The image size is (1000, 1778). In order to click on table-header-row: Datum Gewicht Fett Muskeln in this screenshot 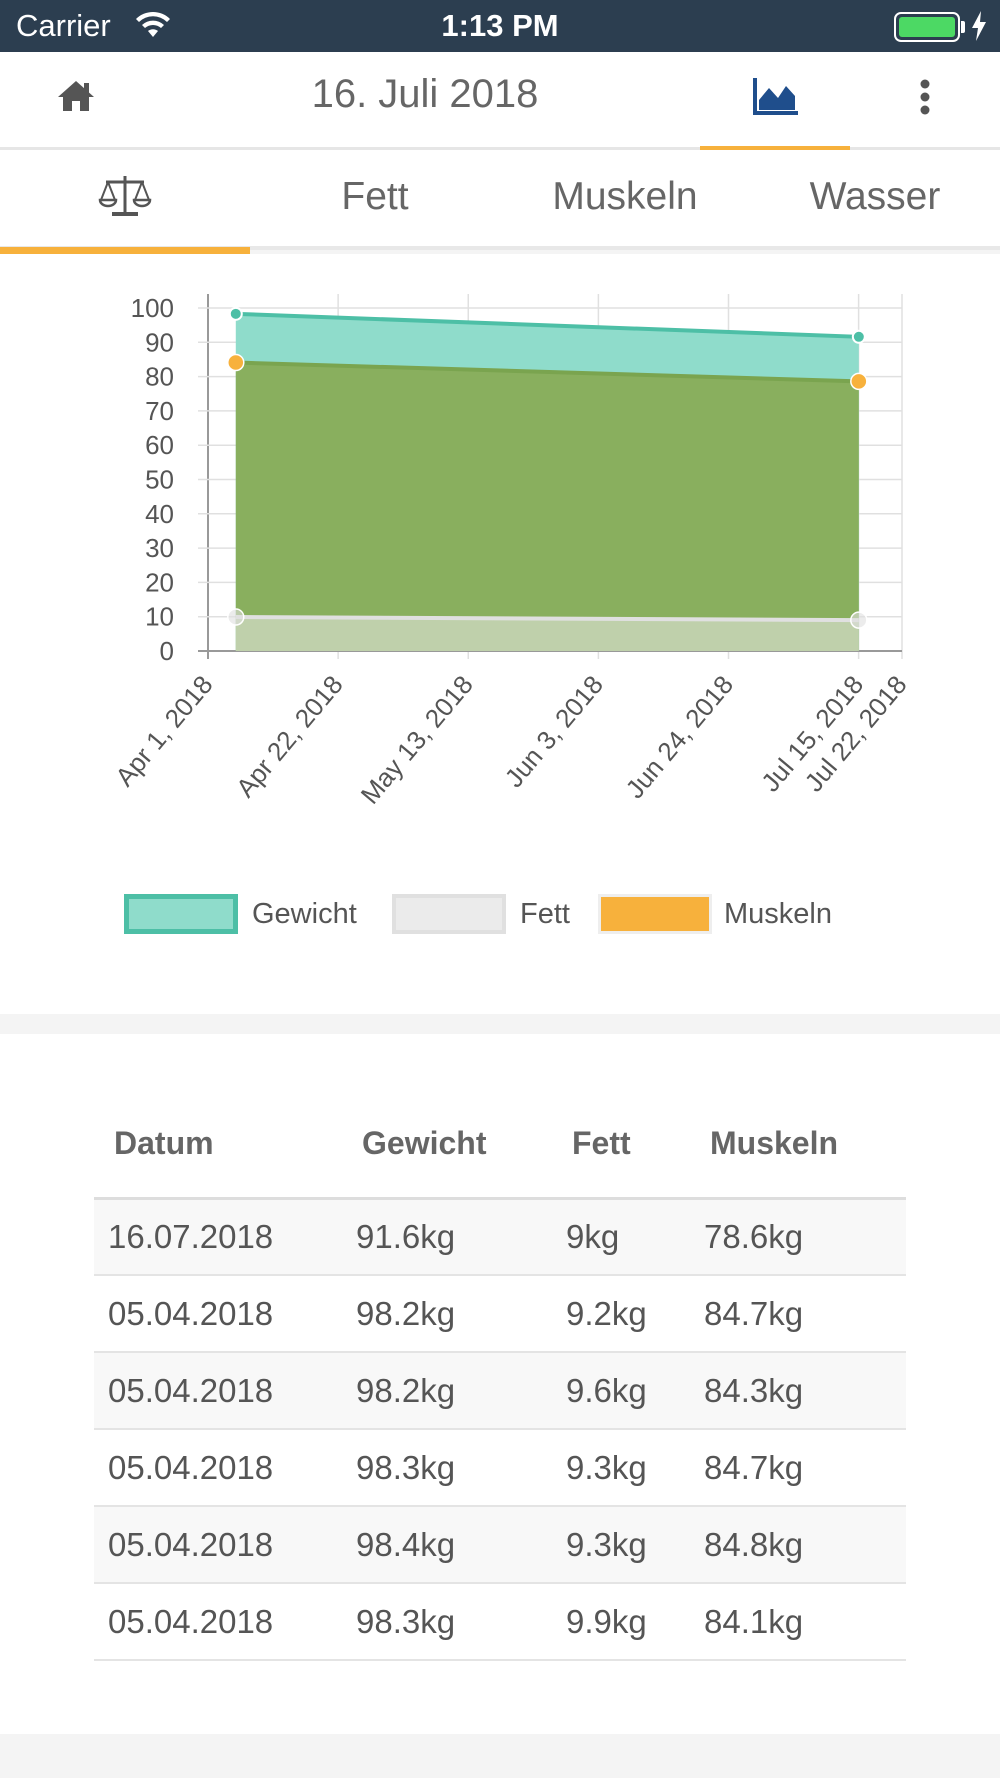, I will do `click(500, 1145)`.